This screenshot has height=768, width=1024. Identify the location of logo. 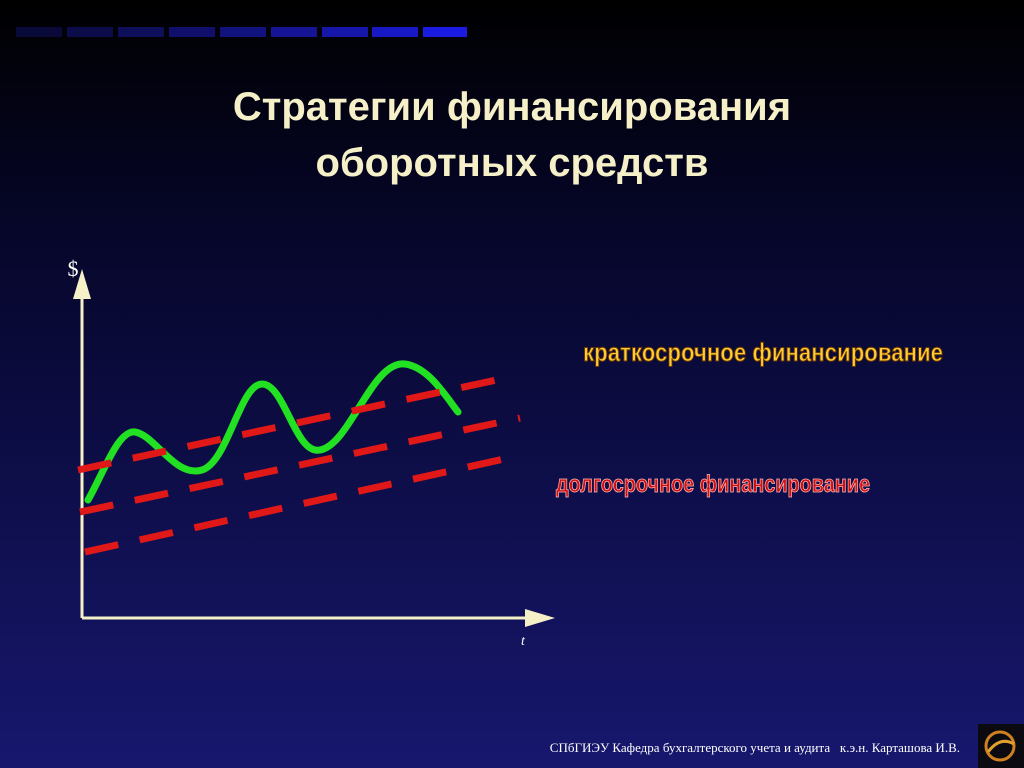
(1001, 746).